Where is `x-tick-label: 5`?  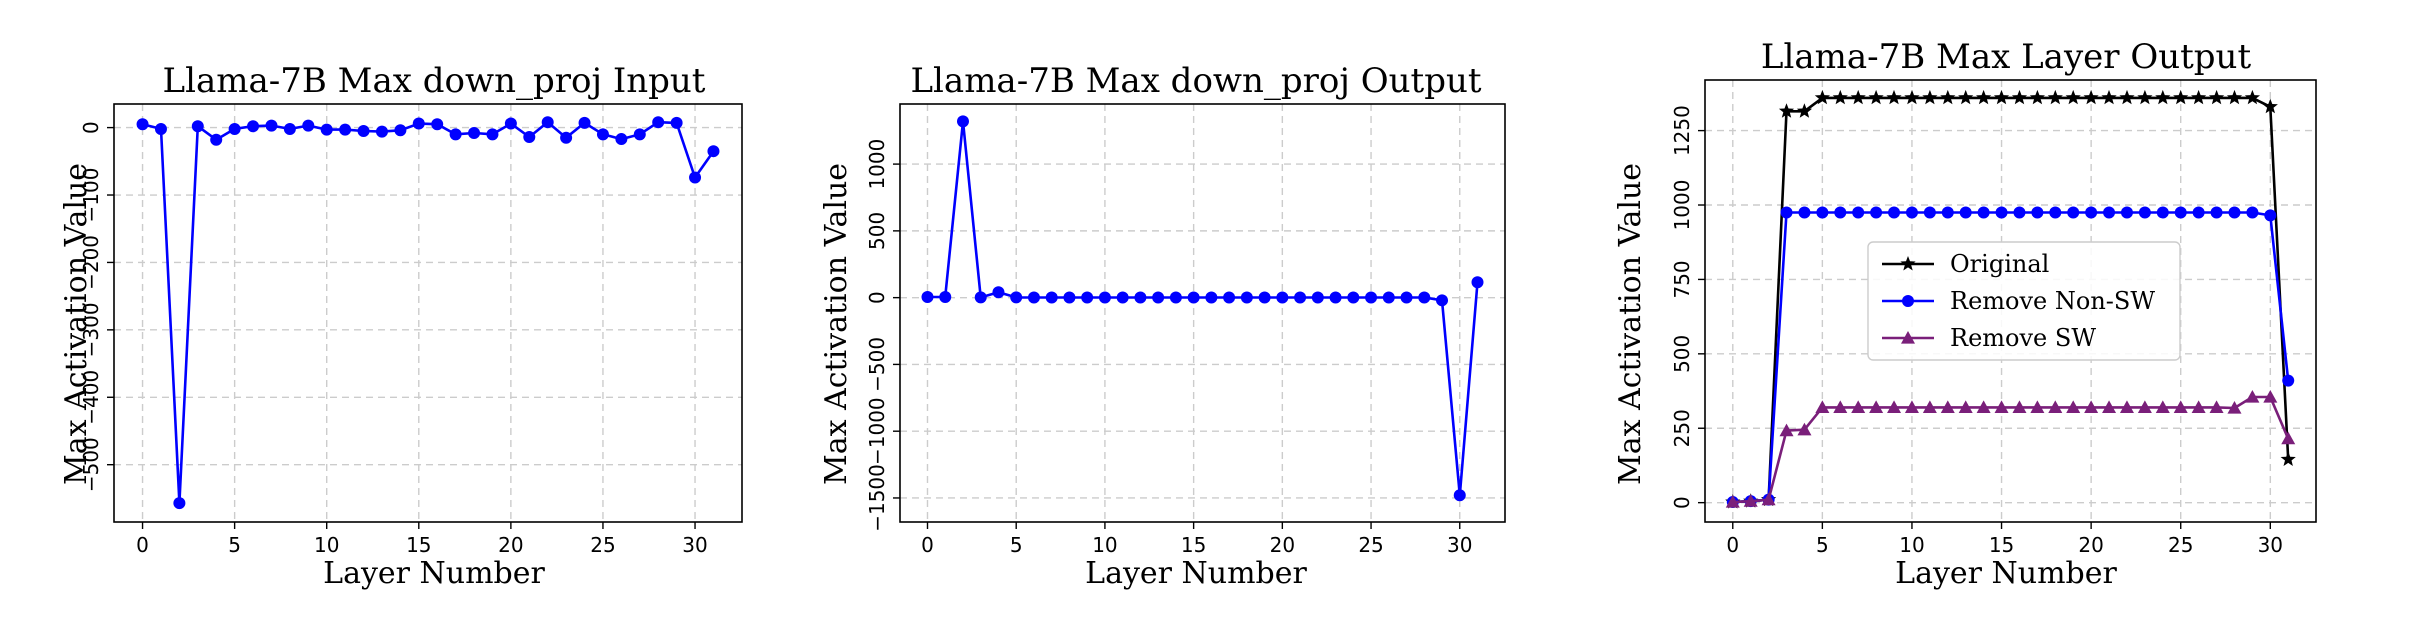 x-tick-label: 5 is located at coordinates (1016, 545).